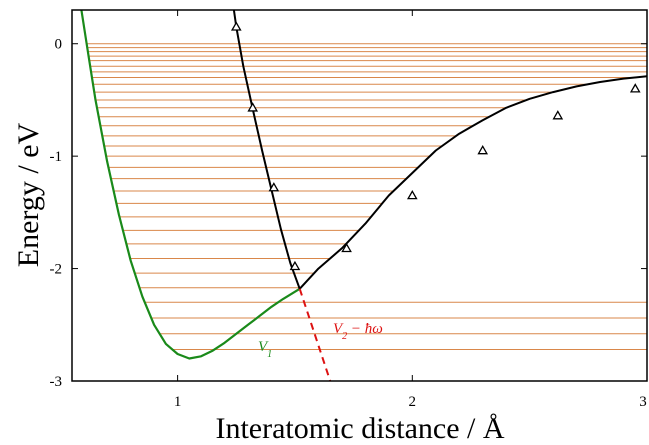 This screenshot has width=649, height=445. Describe the element at coordinates (315, 335) in the screenshot. I see `v2-dashed-curve` at that location.